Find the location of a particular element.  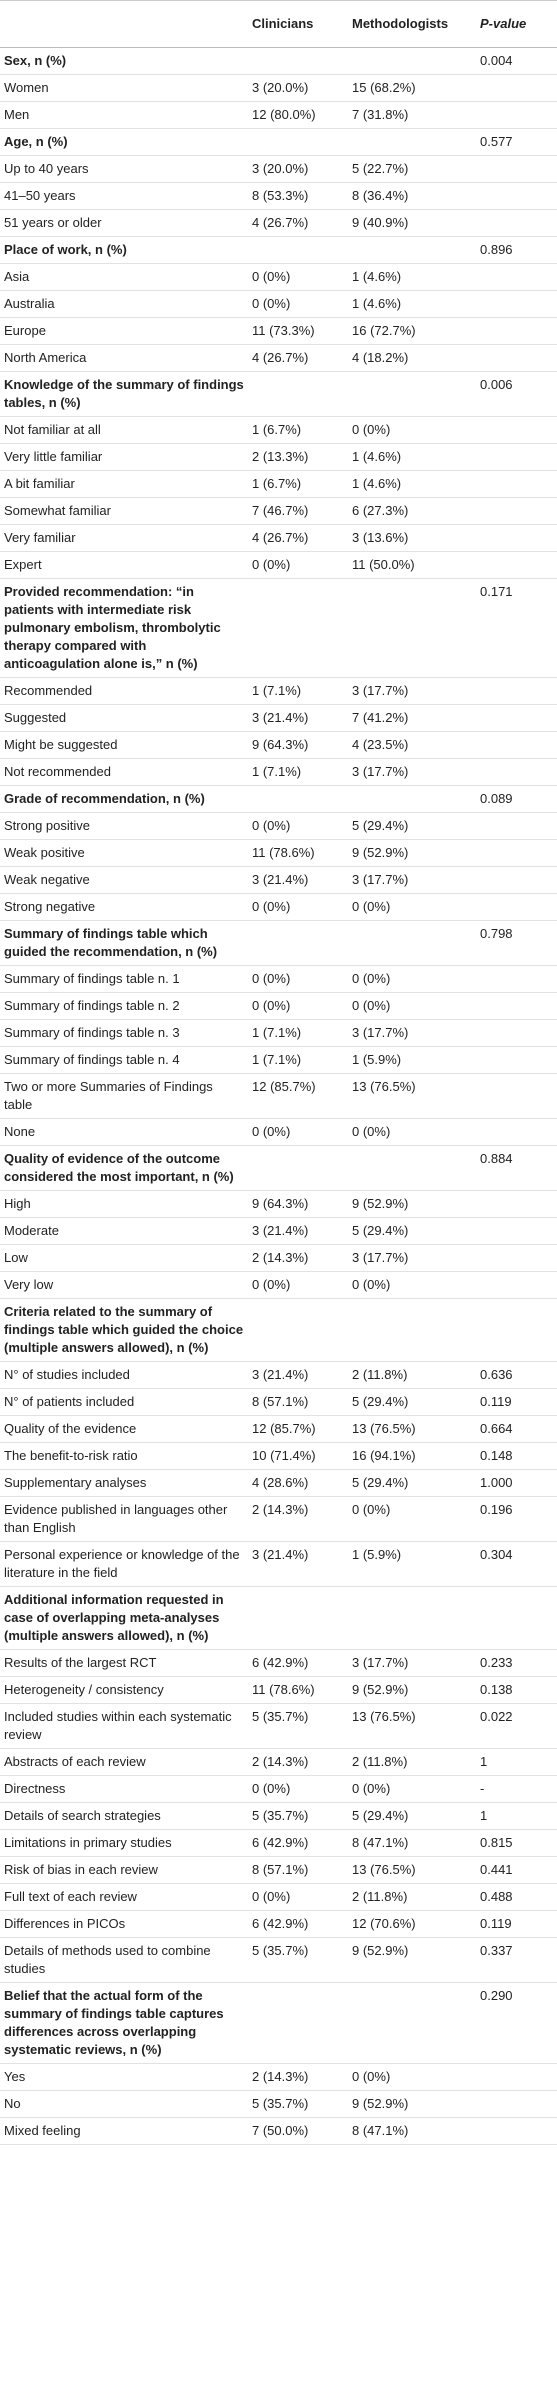

header-cell is located at coordinates (124, 24).